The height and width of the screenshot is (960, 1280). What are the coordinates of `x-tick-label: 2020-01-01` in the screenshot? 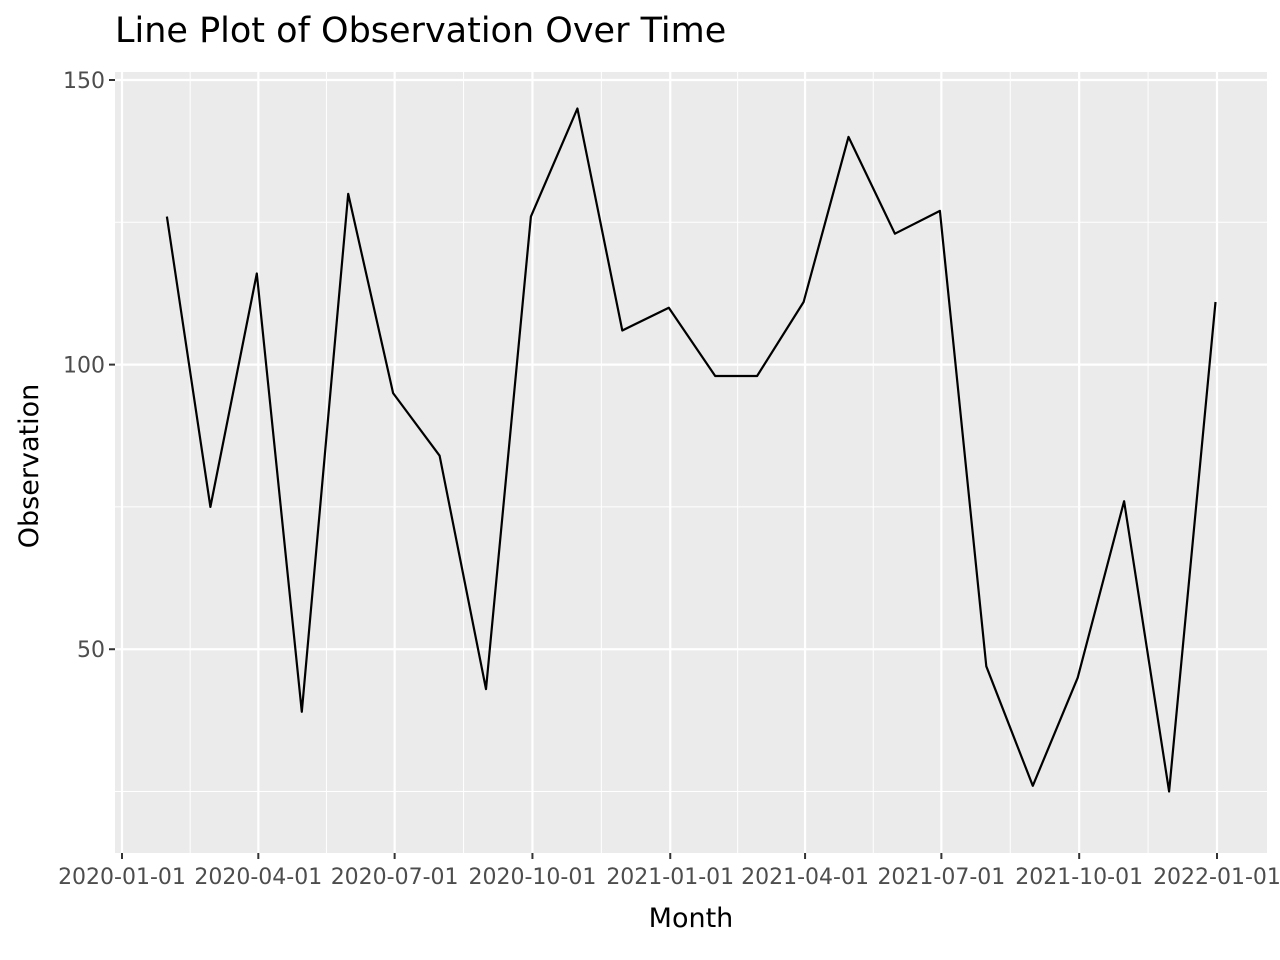 It's located at (122, 877).